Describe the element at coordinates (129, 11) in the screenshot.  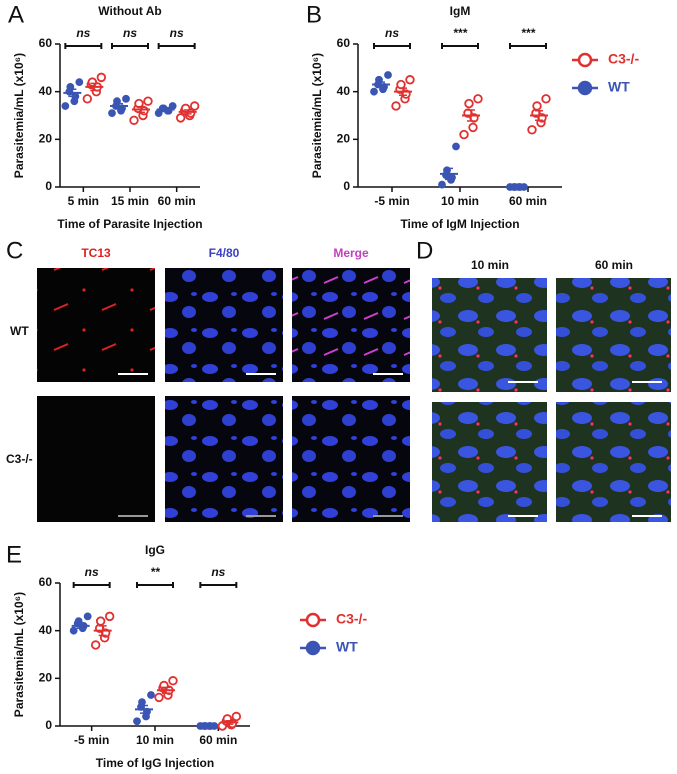
I see `chart-title: Without Ab` at that location.